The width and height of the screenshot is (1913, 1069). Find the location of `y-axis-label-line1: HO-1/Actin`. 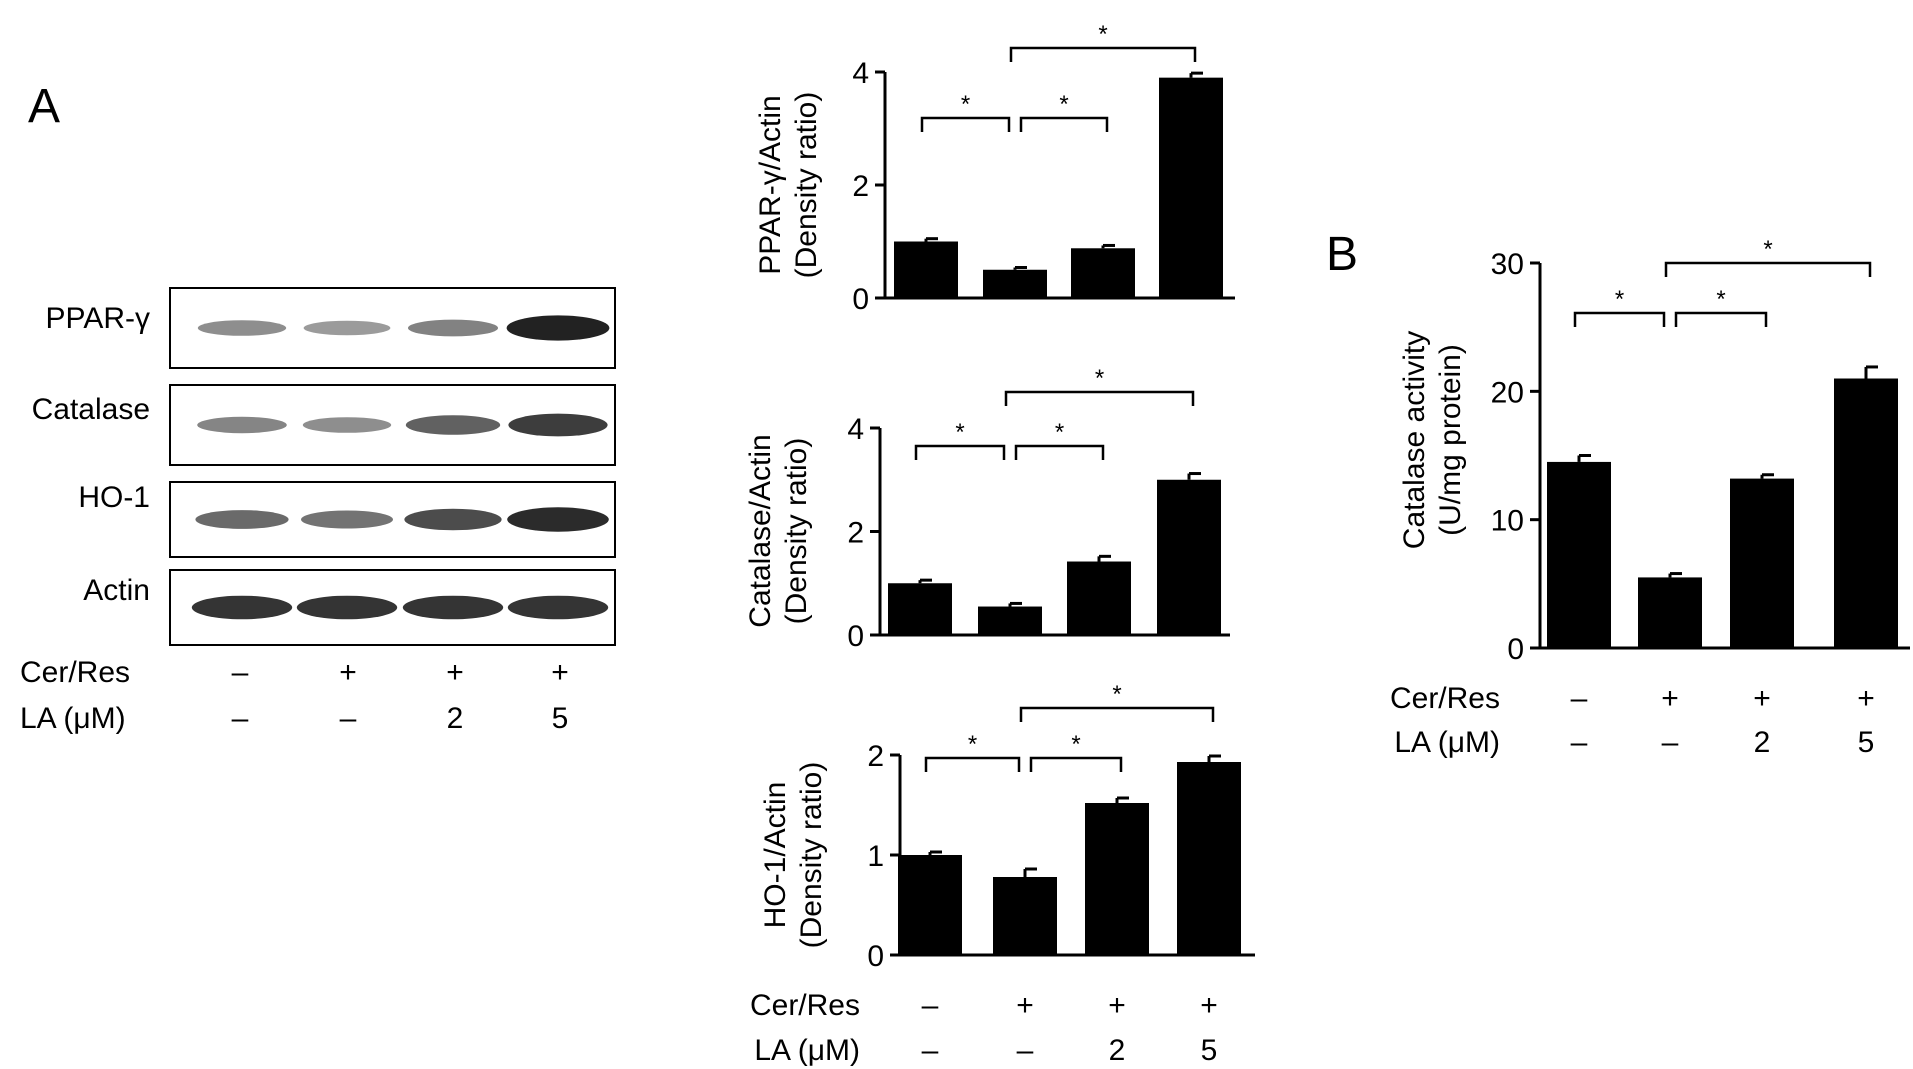

y-axis-label-line1: HO-1/Actin is located at coordinates (775, 855).